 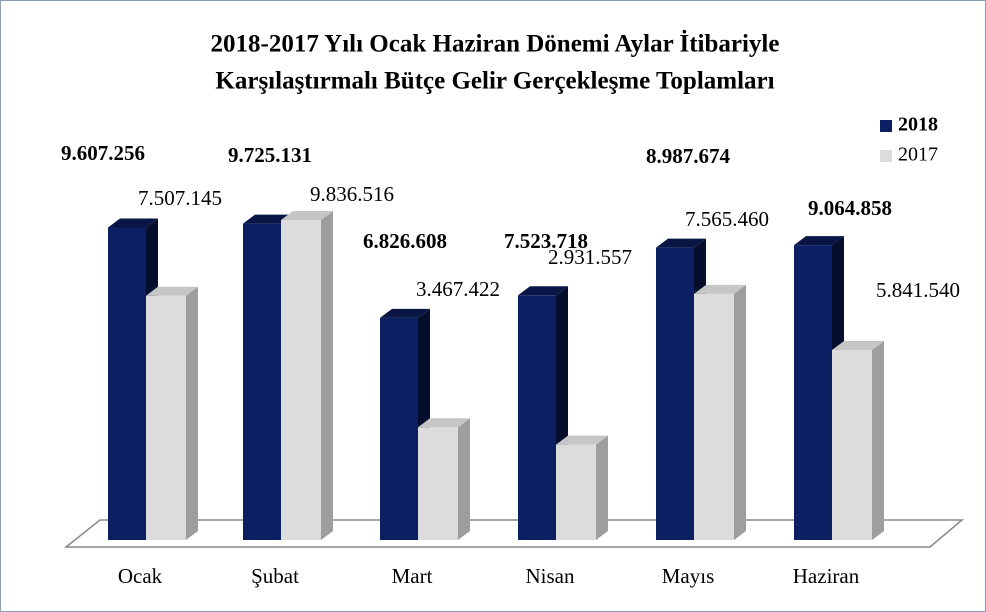 I want to click on data-label: 8.987.674, so click(x=688, y=156).